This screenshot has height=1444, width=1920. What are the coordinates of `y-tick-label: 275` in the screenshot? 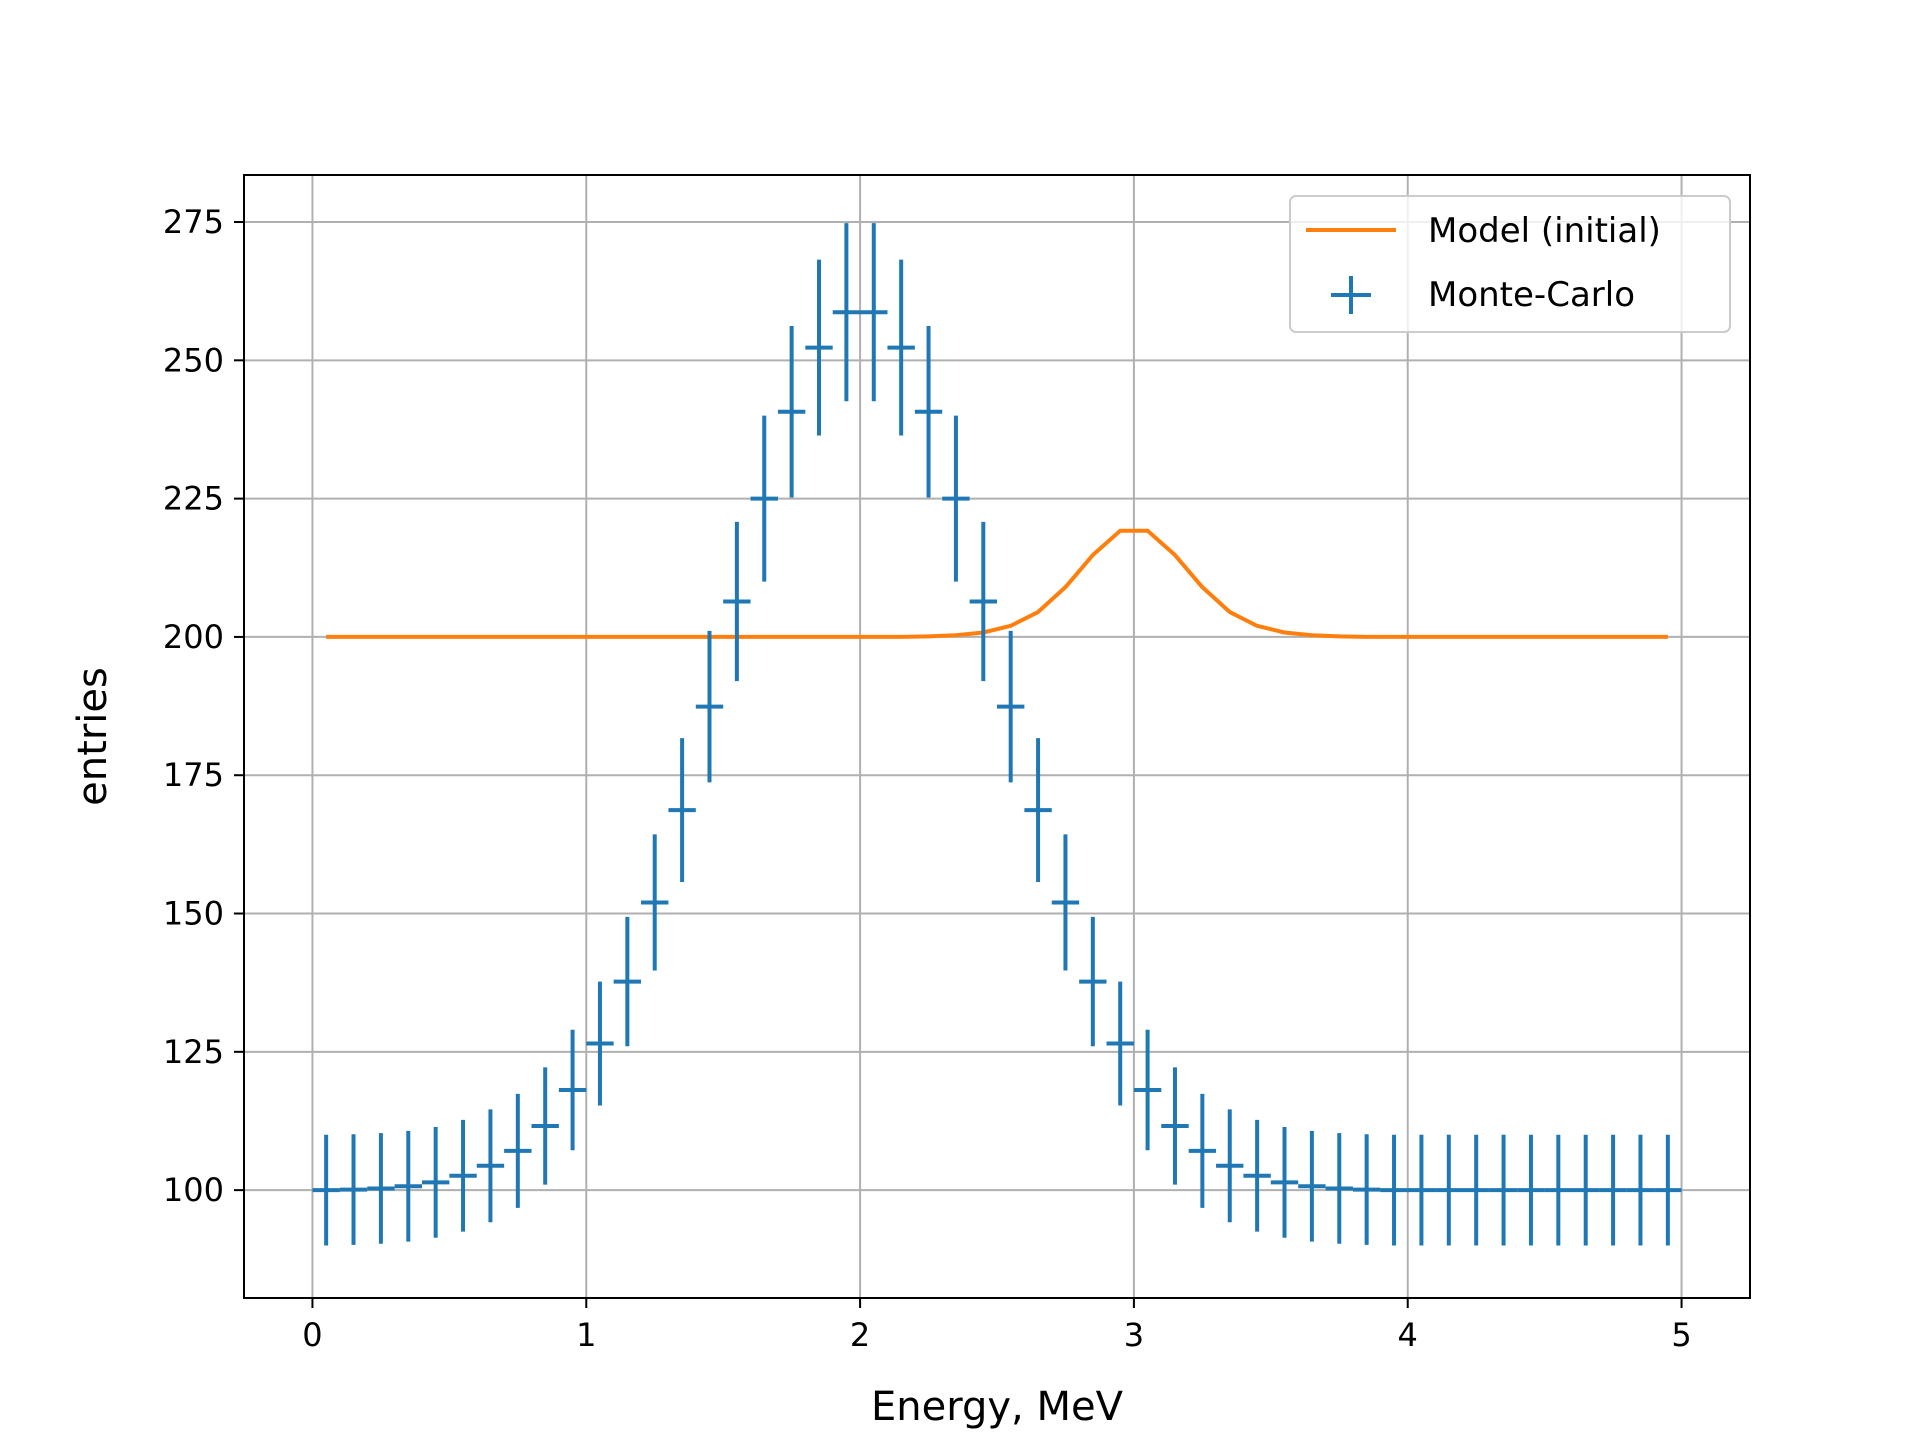 It's located at (193, 222).